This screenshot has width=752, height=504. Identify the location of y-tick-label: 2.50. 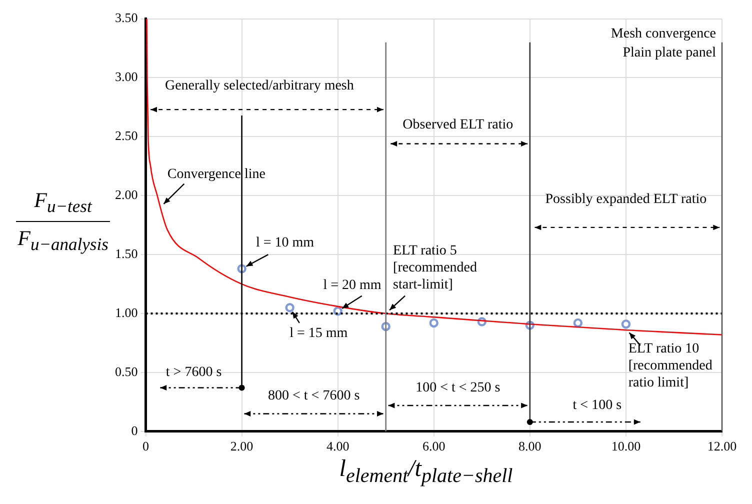
(126, 136).